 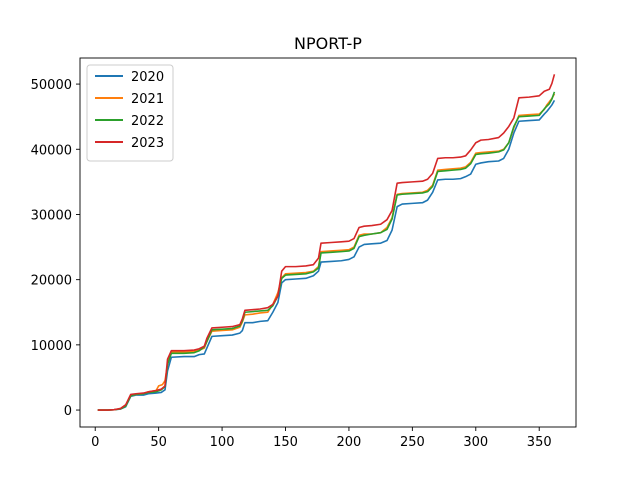 I want to click on legend: 2020 2021 2022 2023, so click(x=130, y=113).